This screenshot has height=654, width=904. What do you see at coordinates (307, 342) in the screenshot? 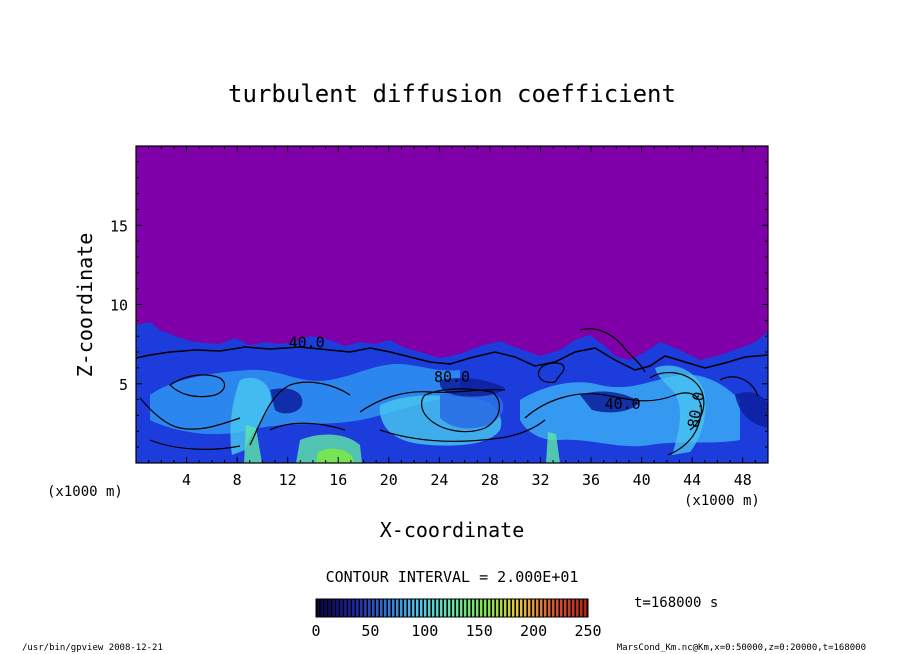
I see `contour-label: 40.0` at bounding box center [307, 342].